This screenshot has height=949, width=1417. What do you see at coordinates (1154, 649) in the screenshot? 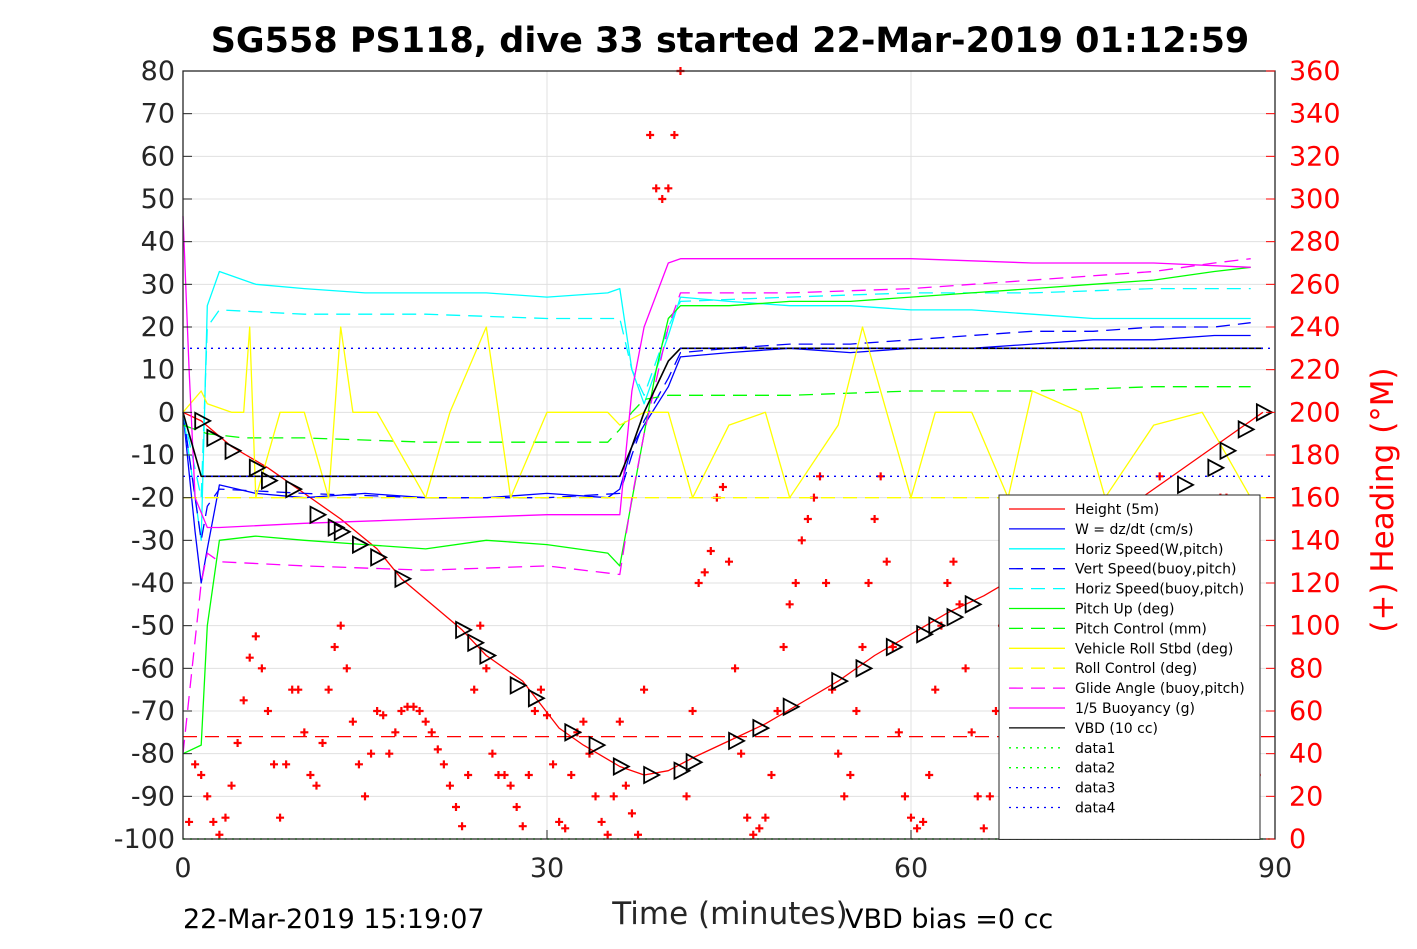
I see `legend-label-vehicle-roll-stbd-deg: Vehicle Roll Stbd (deg)` at bounding box center [1154, 649].